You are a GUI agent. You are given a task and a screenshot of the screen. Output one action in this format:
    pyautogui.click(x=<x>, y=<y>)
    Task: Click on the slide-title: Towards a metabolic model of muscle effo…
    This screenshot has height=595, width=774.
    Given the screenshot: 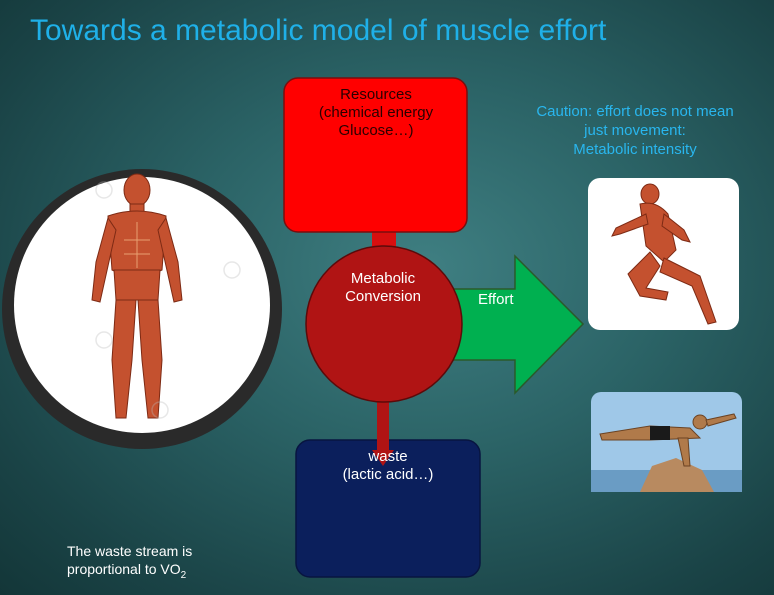 What is the action you would take?
    pyautogui.click(x=318, y=30)
    